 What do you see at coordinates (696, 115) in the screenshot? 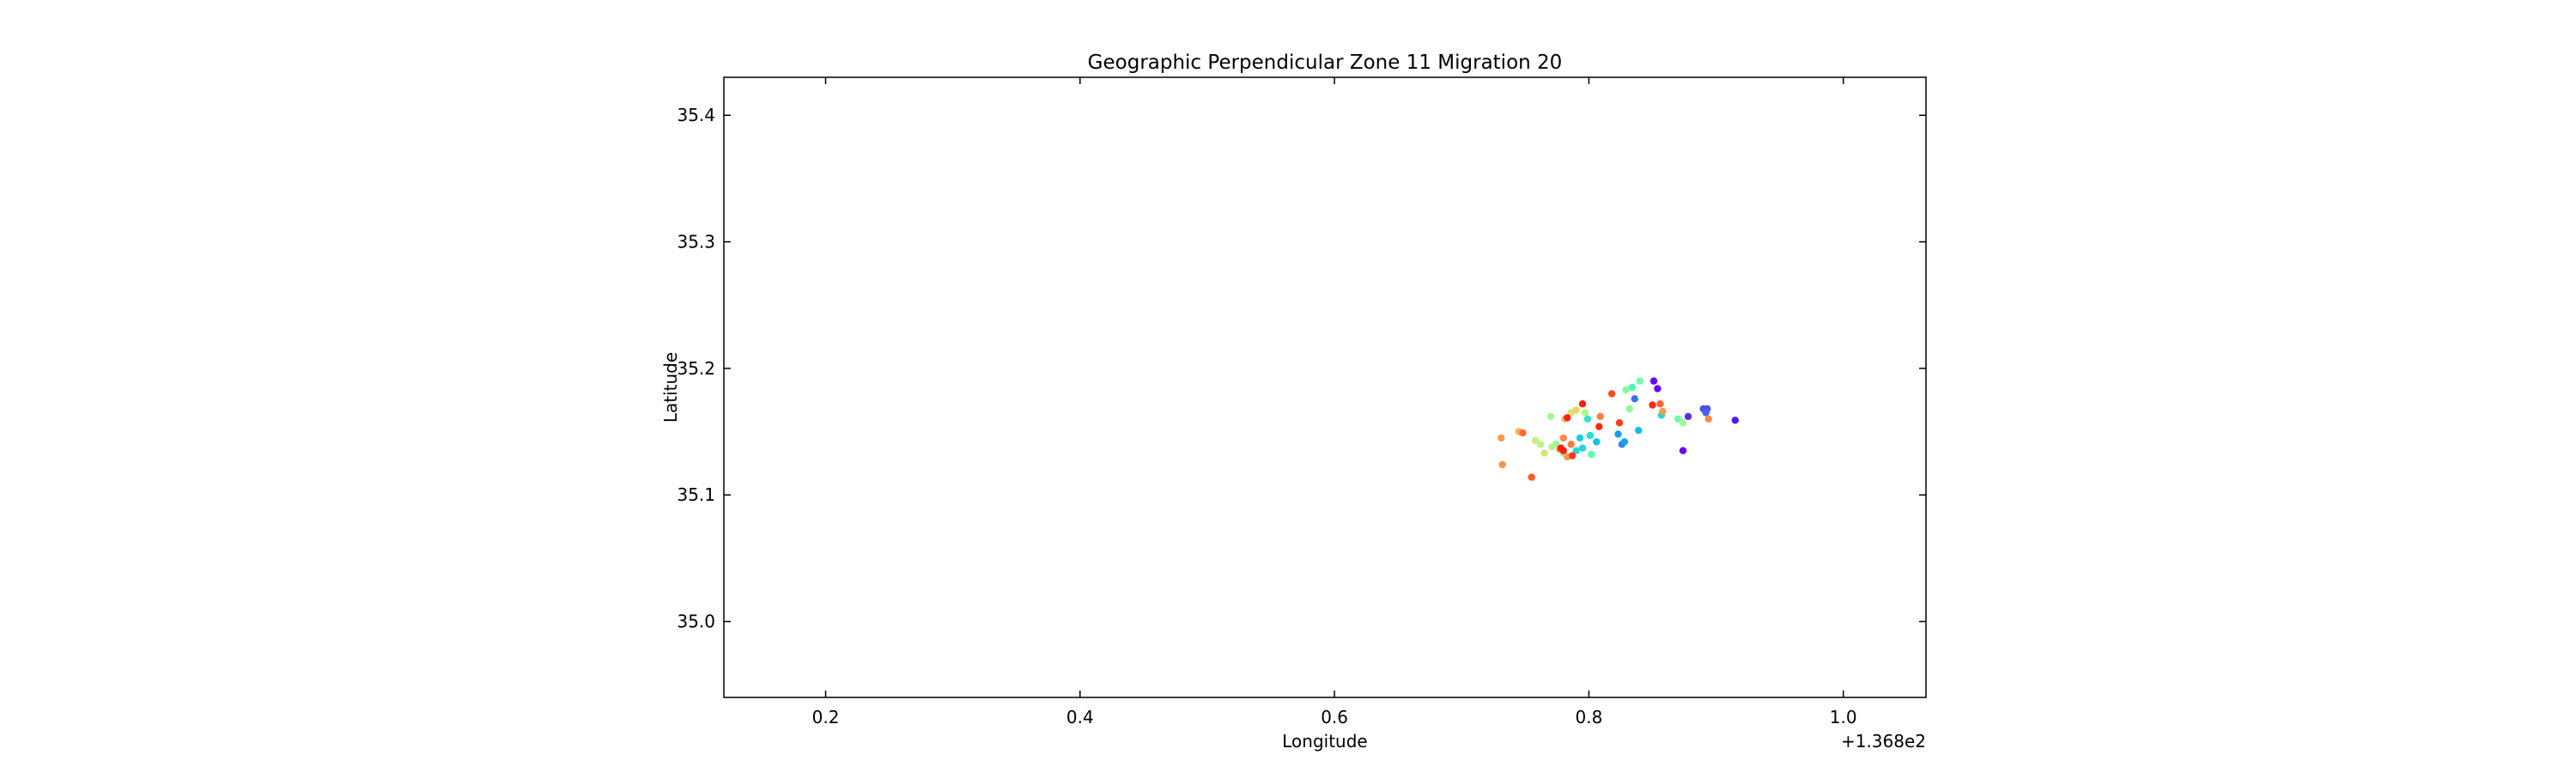
I see `y-tick-label: 35.4` at bounding box center [696, 115].